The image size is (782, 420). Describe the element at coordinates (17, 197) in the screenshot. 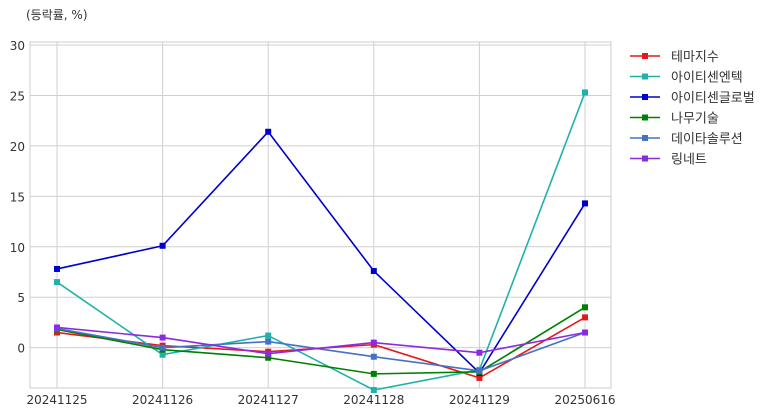

I see `y-tick-label: 15` at that location.